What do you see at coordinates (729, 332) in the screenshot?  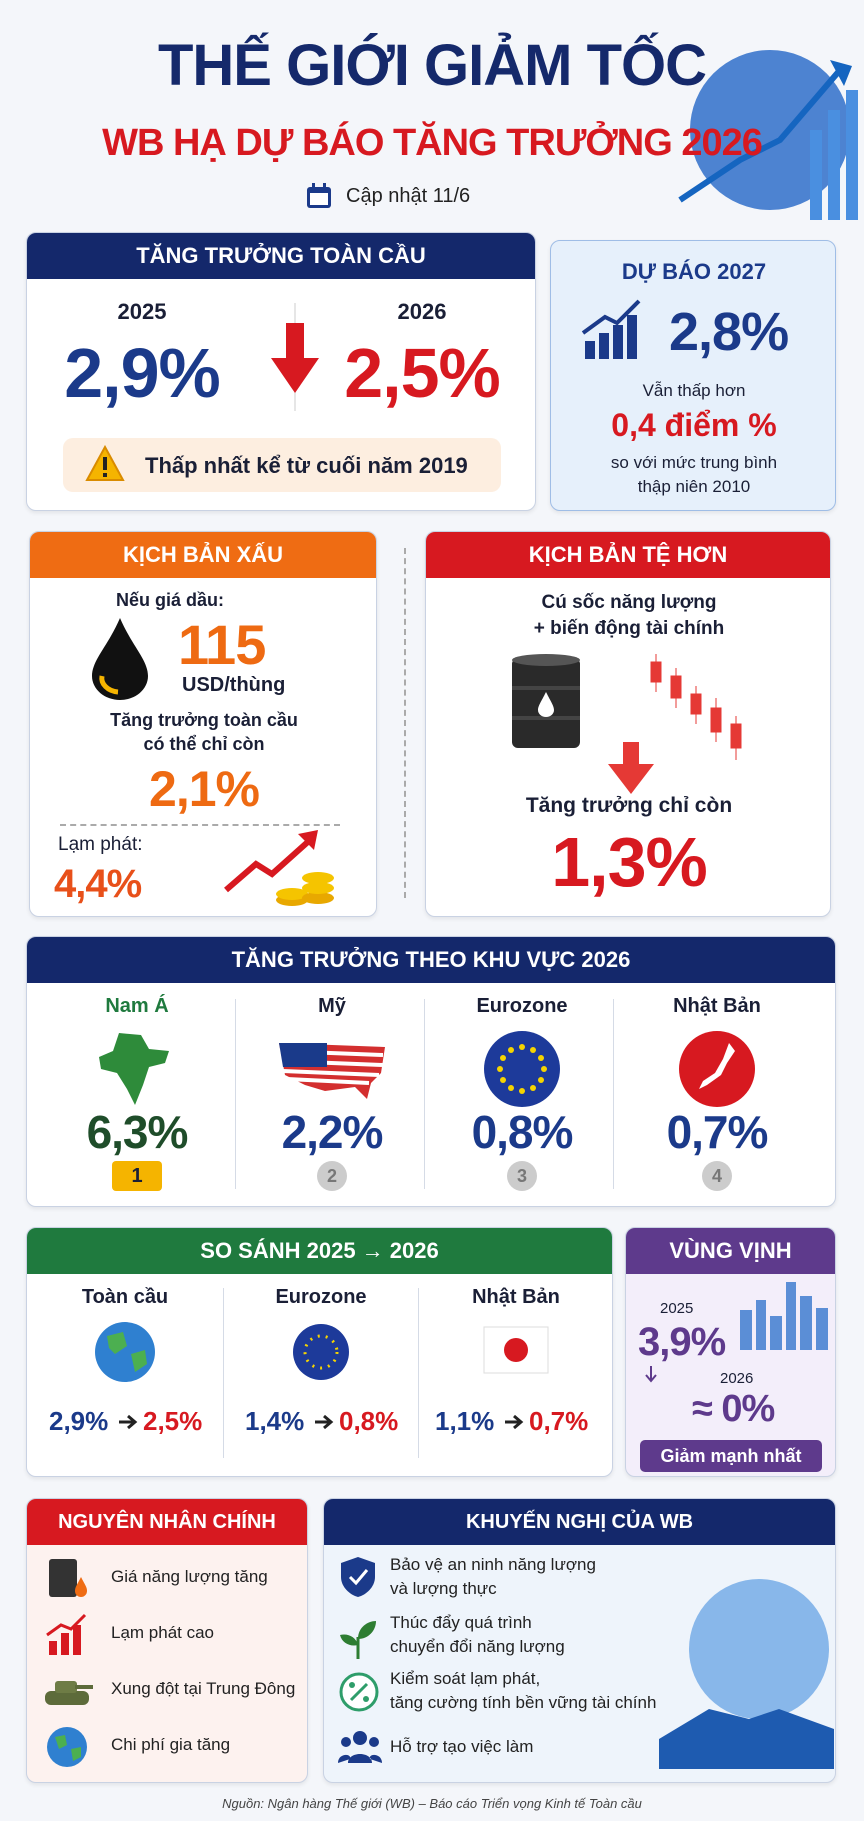 I see `value: 2,8%` at bounding box center [729, 332].